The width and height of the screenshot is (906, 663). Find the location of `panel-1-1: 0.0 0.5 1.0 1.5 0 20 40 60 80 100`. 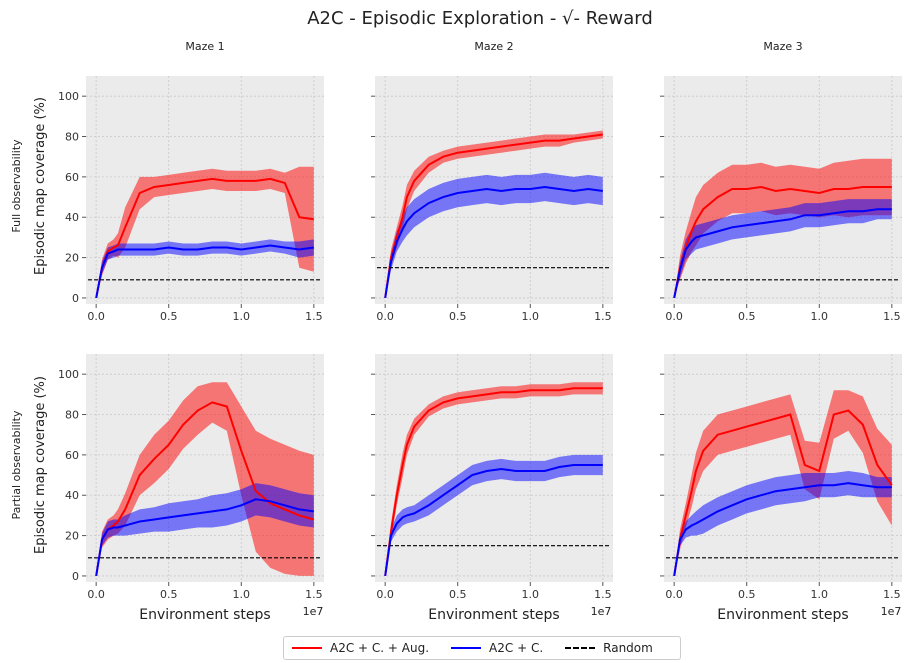

panel-1-1: 0.0 0.5 1.0 1.5 0 20 40 60 80 100 is located at coordinates (191, 199).